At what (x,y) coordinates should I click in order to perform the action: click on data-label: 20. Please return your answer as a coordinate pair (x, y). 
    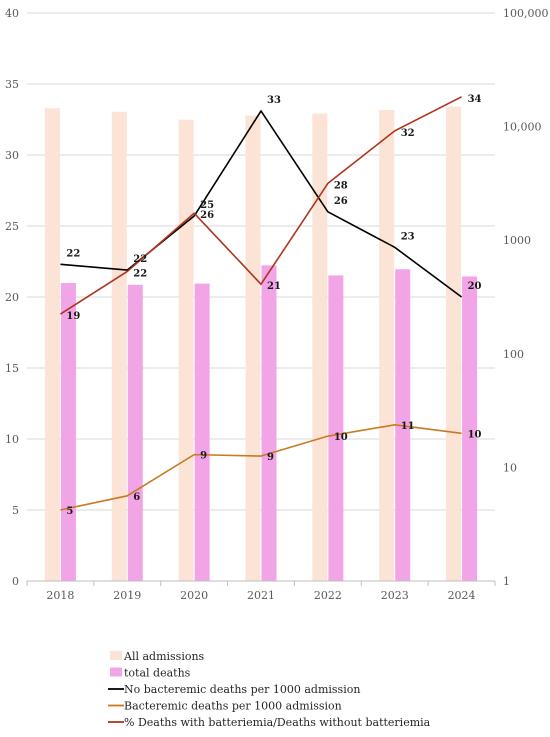
    Looking at the image, I should click on (475, 286).